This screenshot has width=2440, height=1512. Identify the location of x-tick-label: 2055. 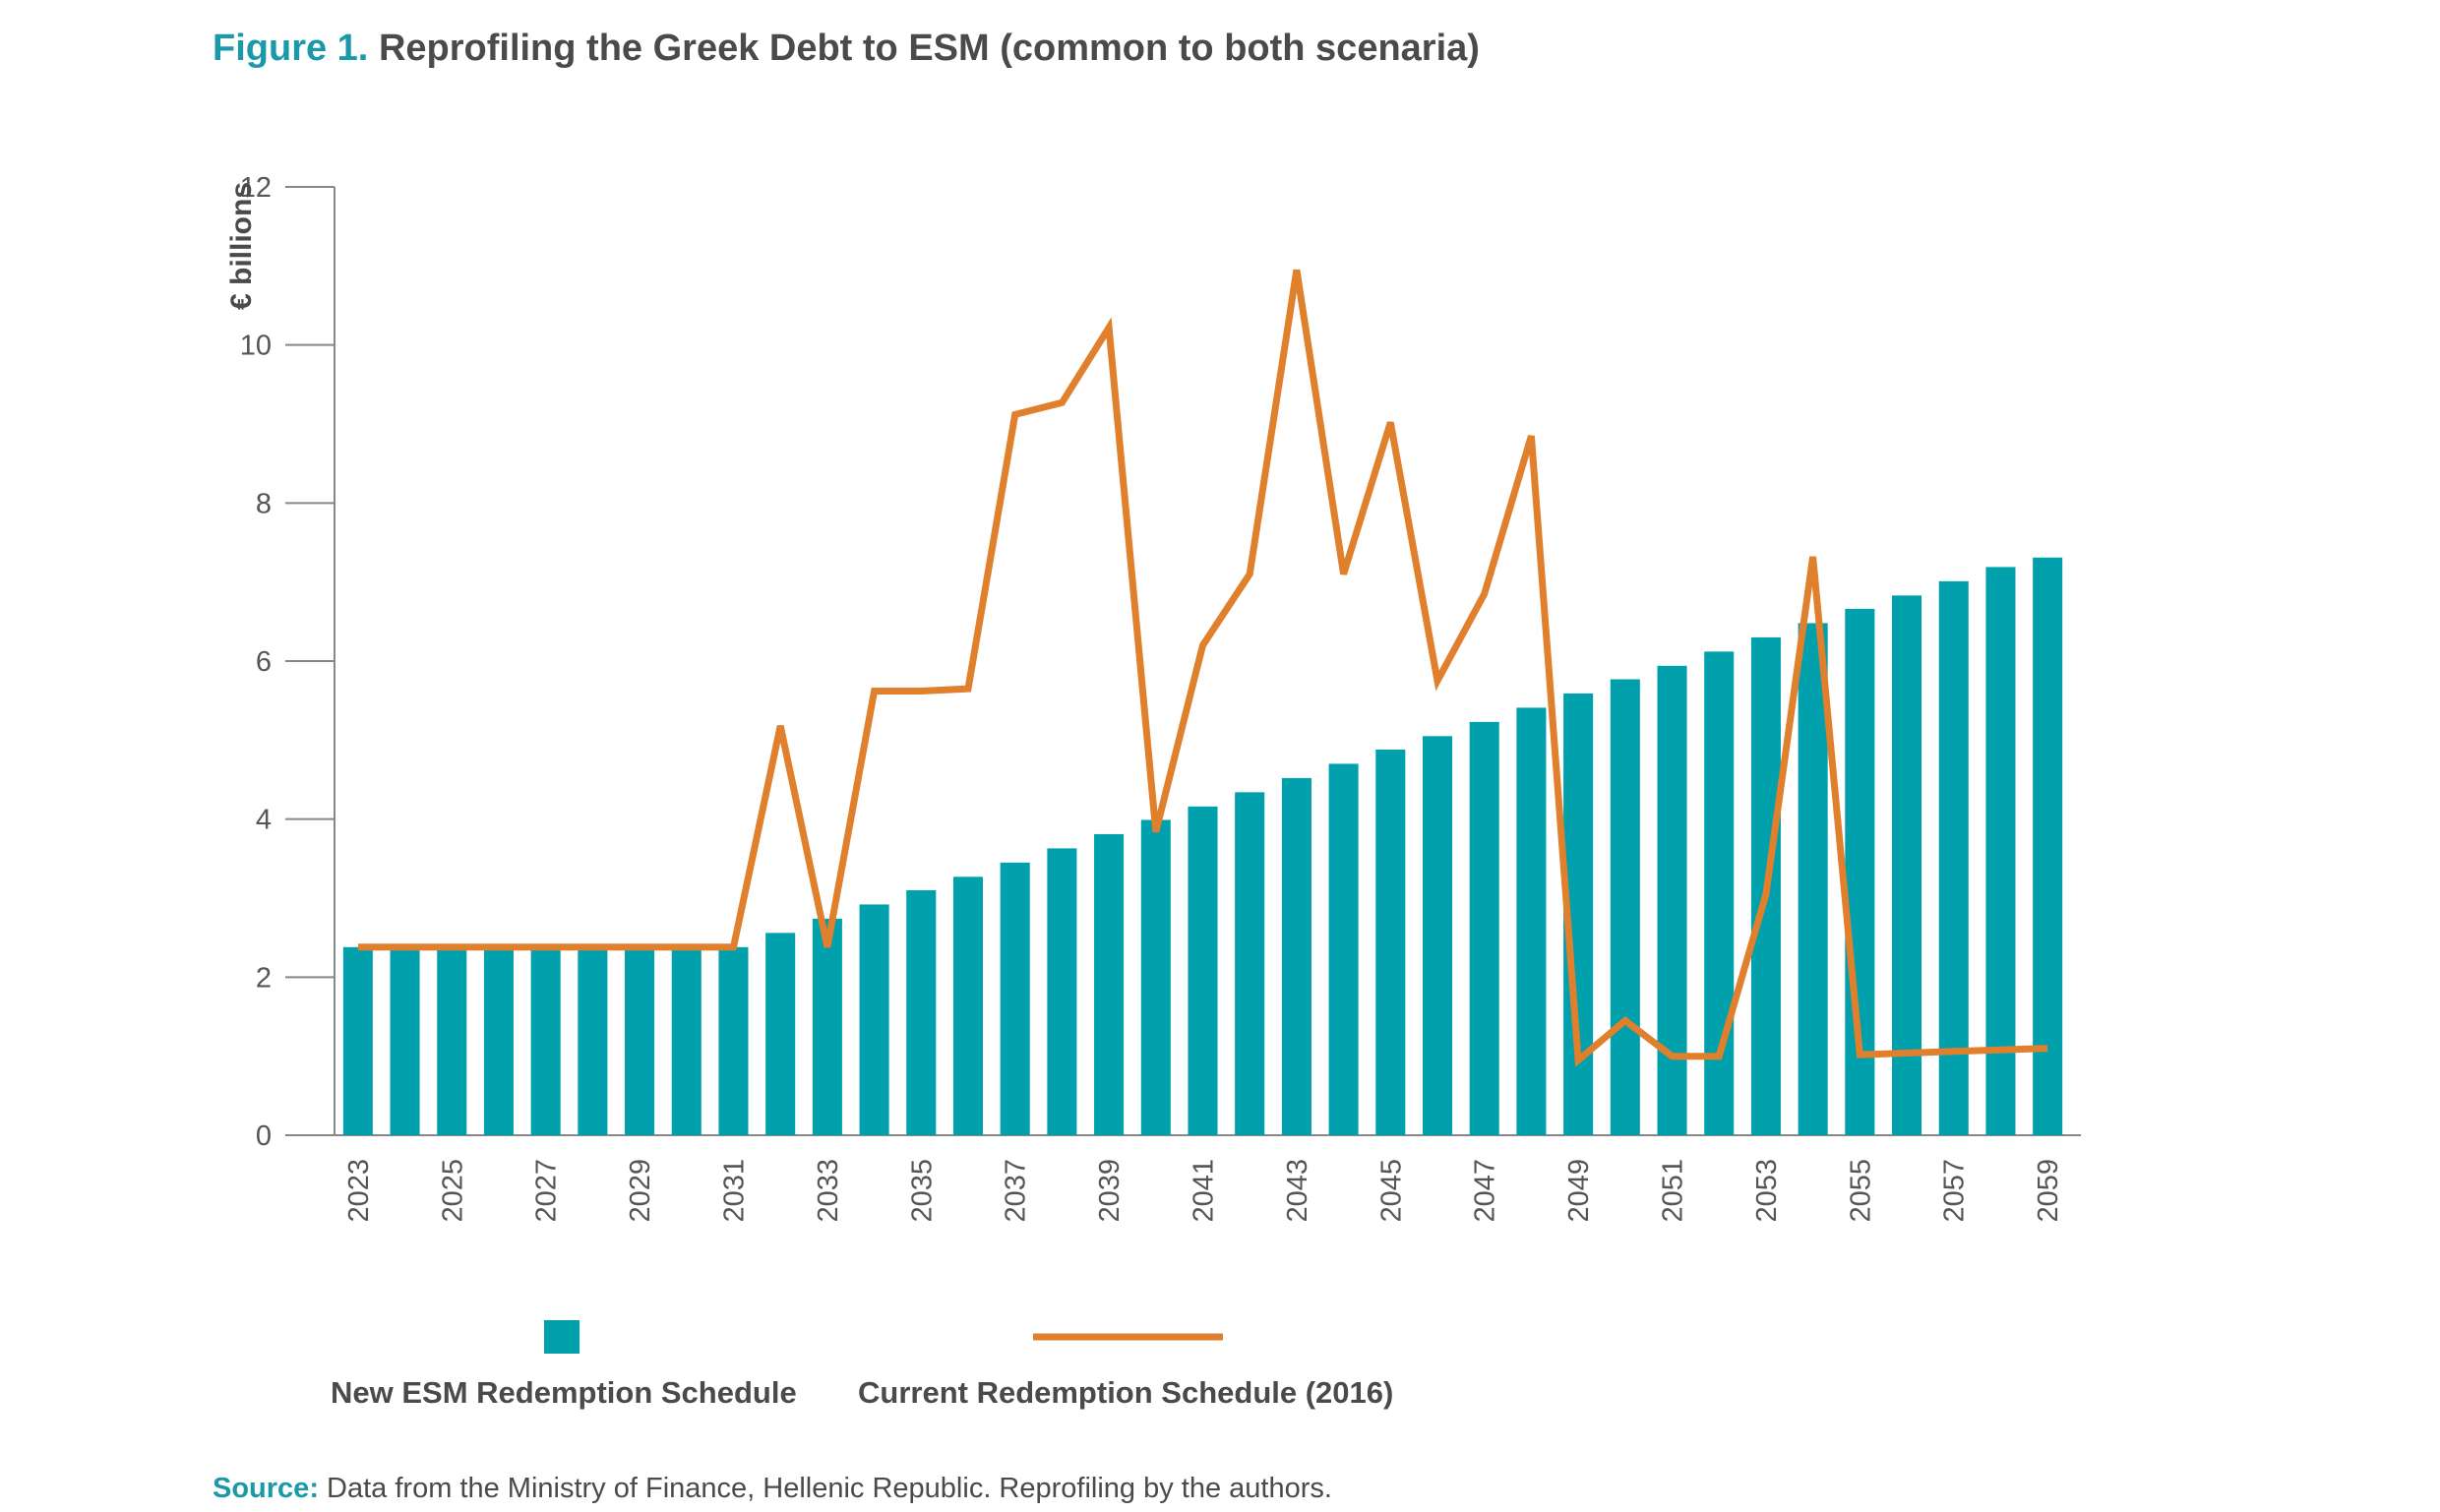
(1860, 1191).